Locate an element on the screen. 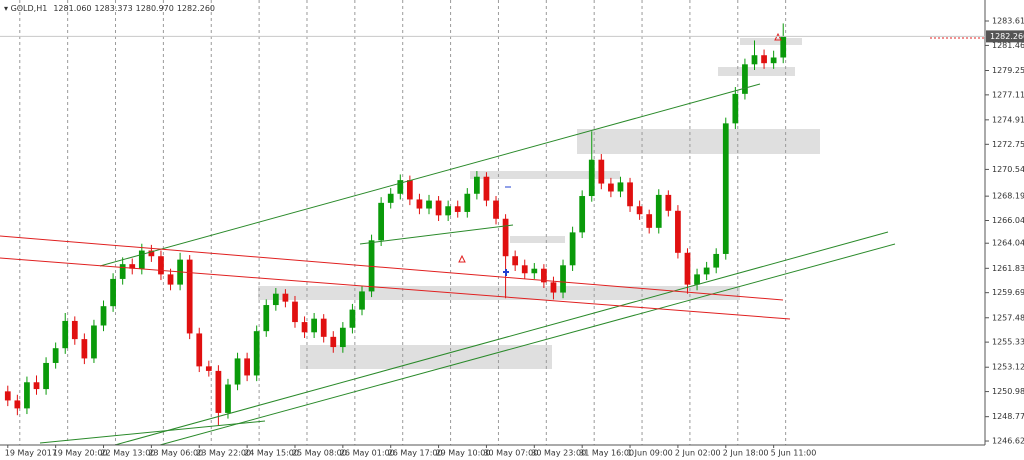 Image resolution: width=1024 pixels, height=460 pixels. y-tick-label: 1268.190 is located at coordinates (1008, 196).